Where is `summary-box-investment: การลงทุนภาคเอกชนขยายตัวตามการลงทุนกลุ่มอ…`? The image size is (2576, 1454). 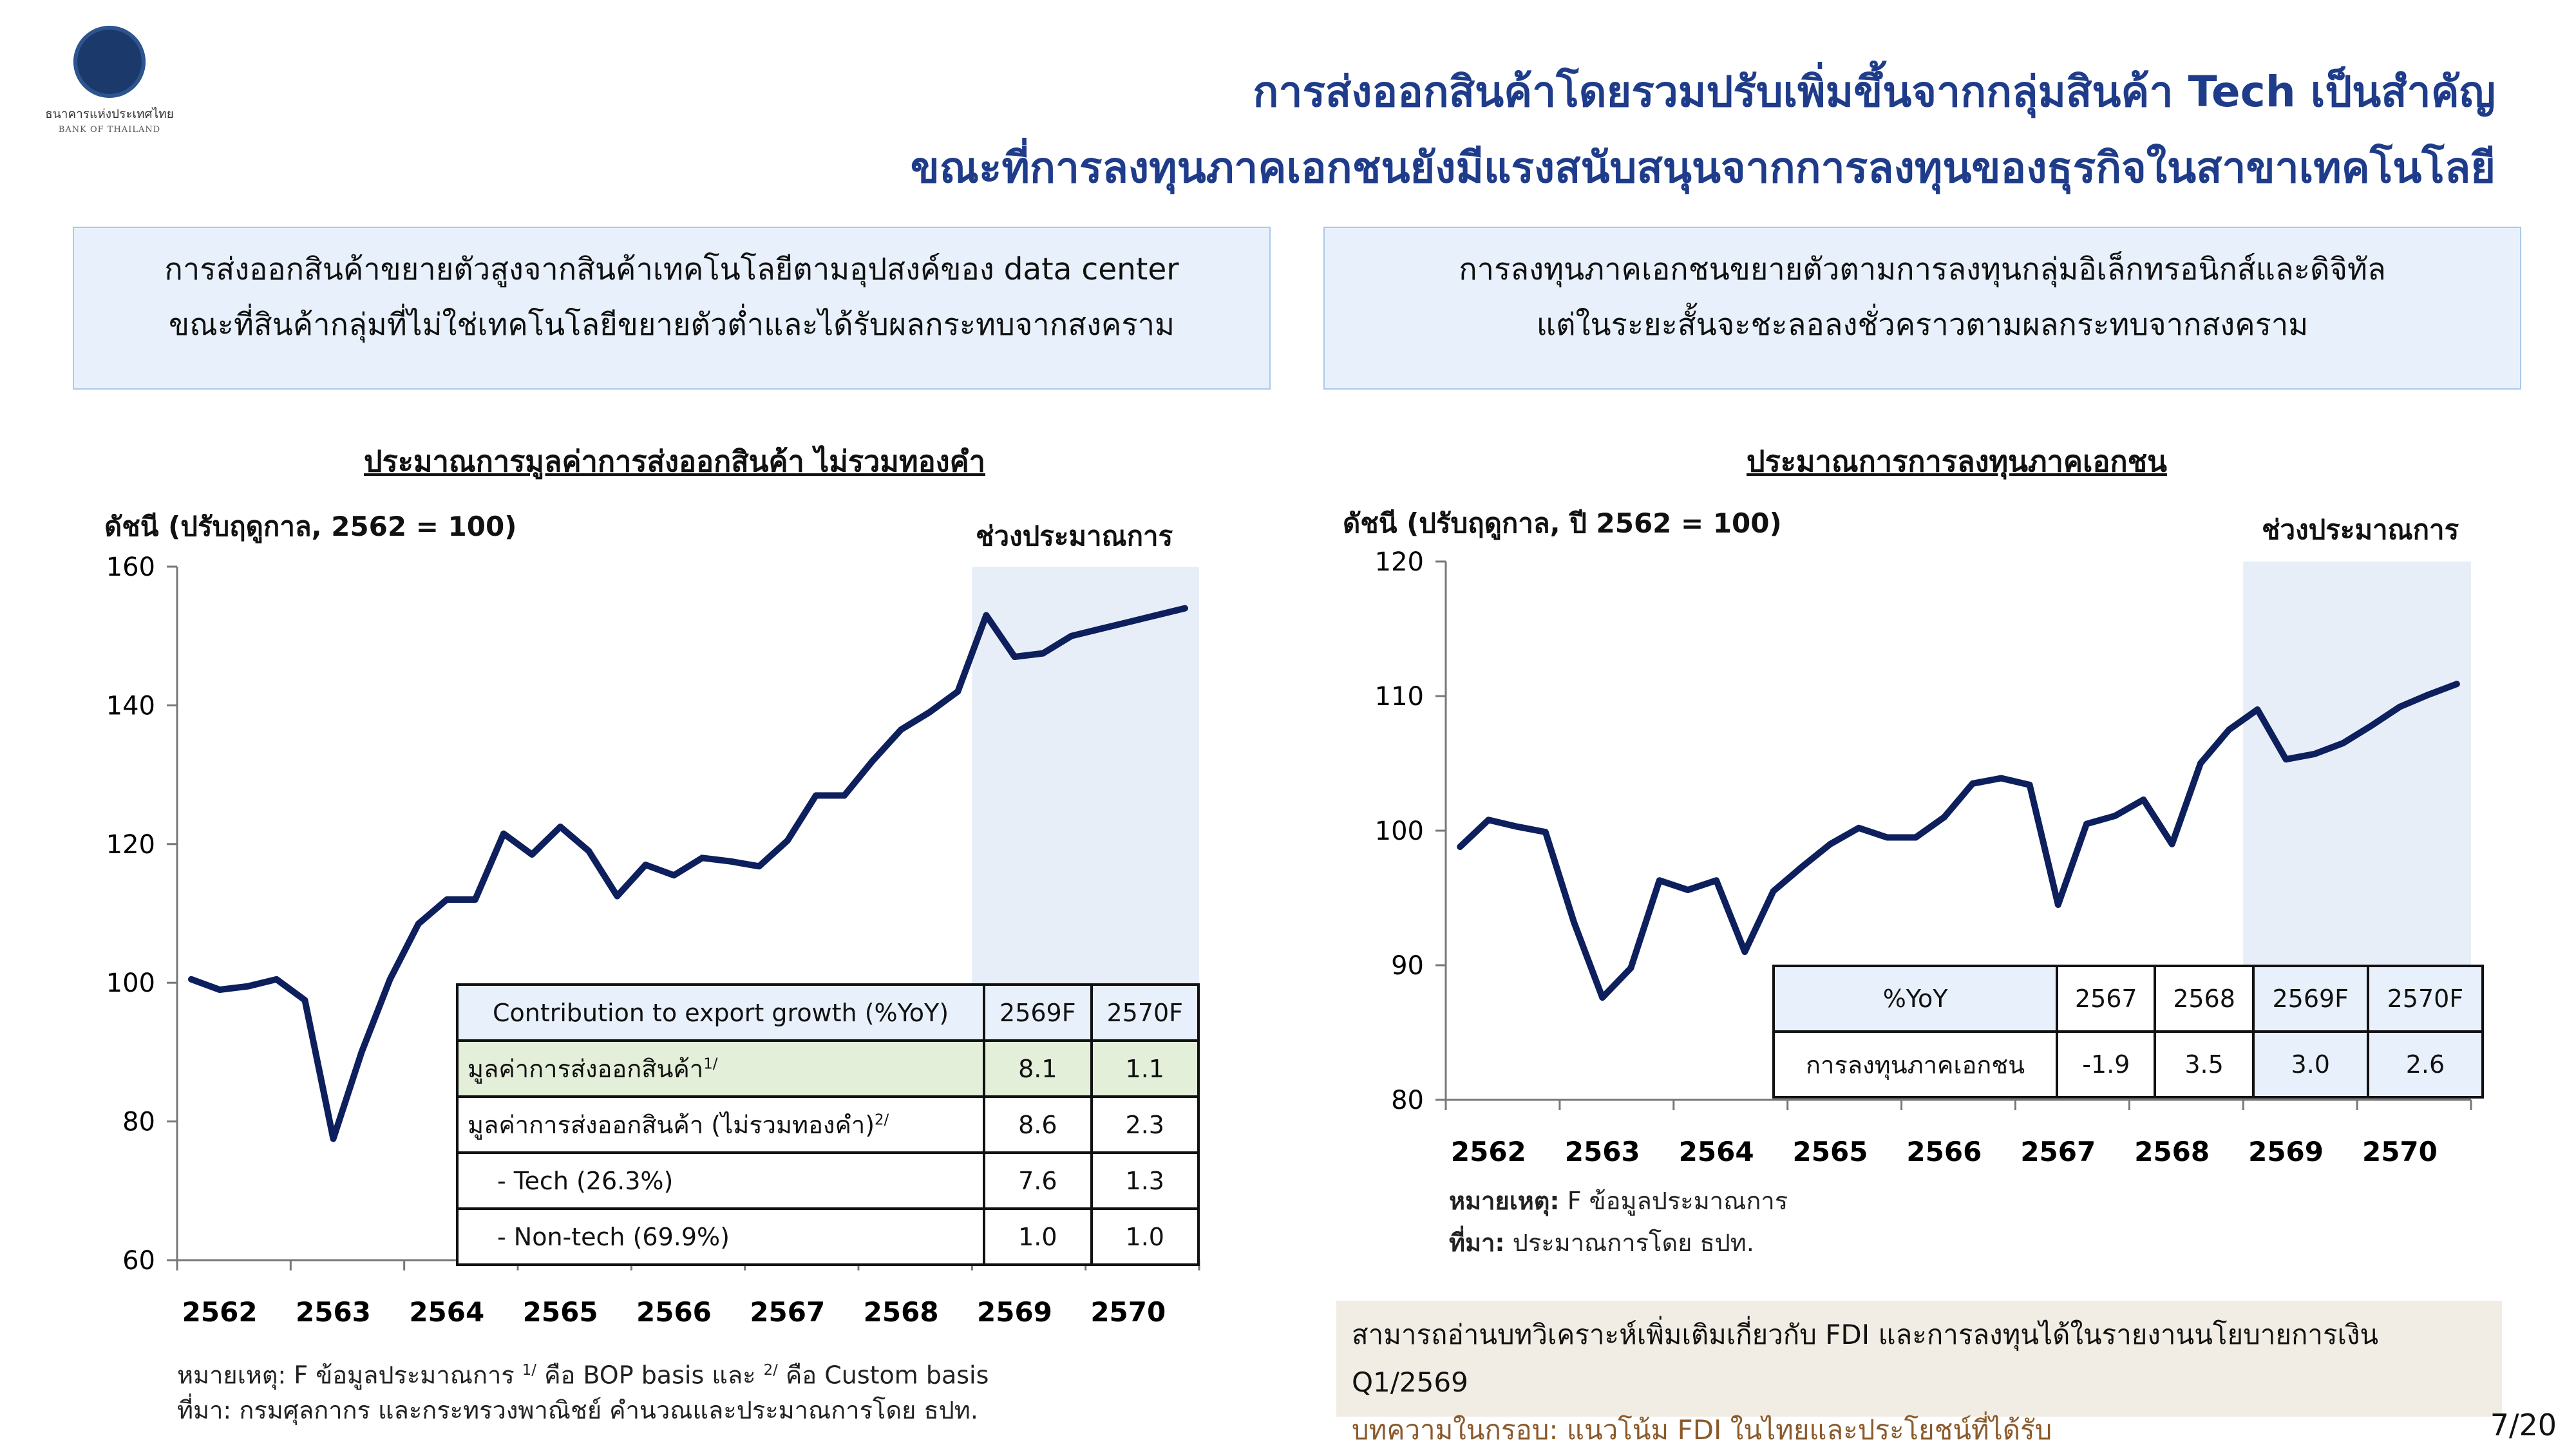 summary-box-investment: การลงทุนภาคเอกชนขยายตัวตามการลงทุนกลุ่มอ… is located at coordinates (1922, 308).